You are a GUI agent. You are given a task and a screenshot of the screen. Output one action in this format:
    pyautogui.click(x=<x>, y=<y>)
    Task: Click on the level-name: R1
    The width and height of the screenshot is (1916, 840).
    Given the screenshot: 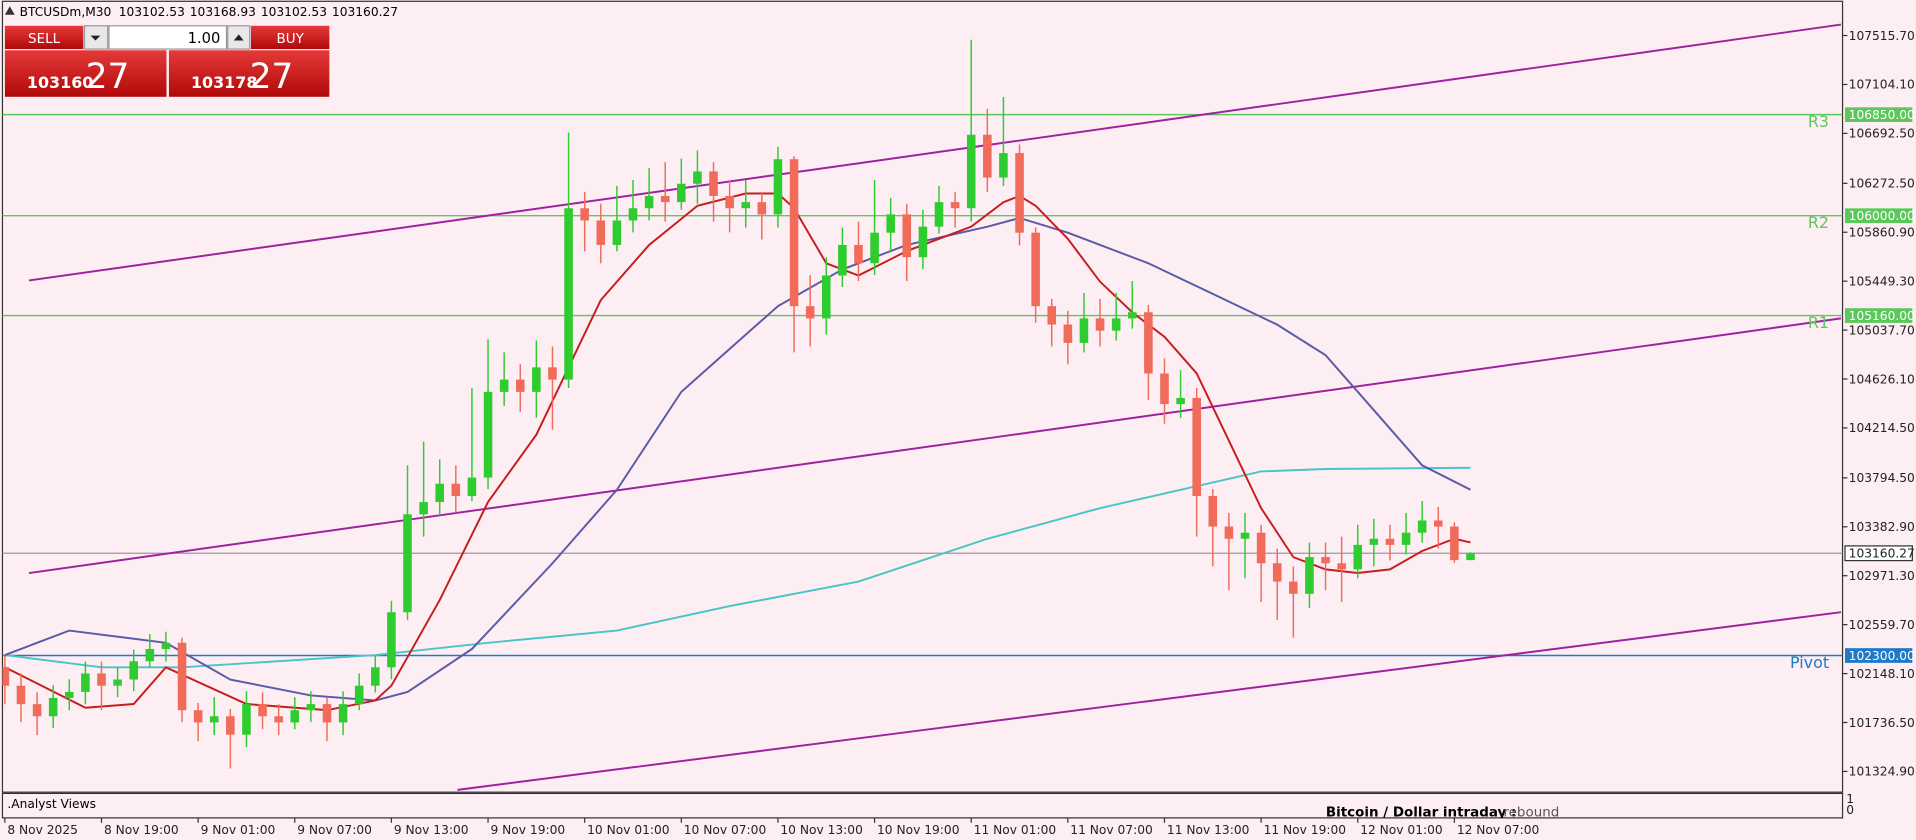 What is the action you would take?
    pyautogui.click(x=1818, y=322)
    